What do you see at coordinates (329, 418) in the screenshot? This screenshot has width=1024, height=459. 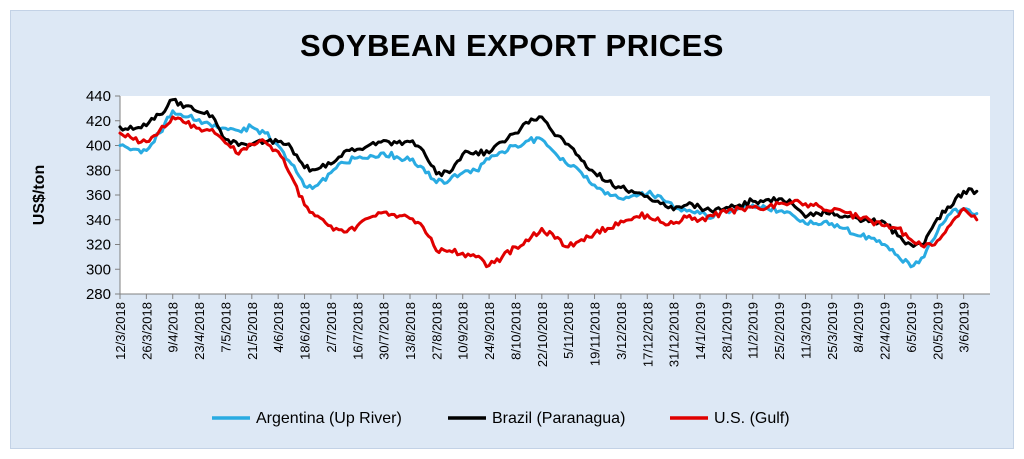 I see `legend-label: Argentina (Up River)` at bounding box center [329, 418].